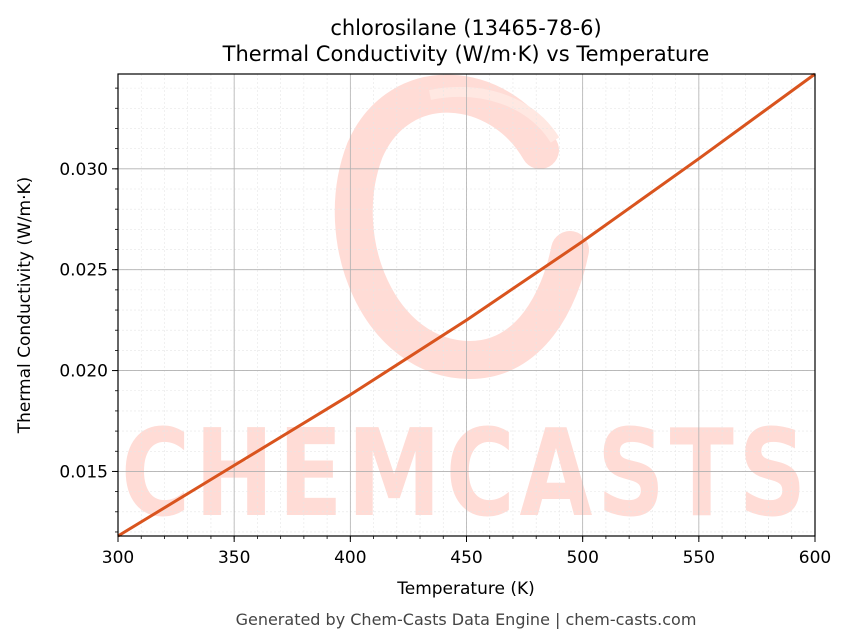  What do you see at coordinates (118, 558) in the screenshot?
I see `x-tick-label: 300` at bounding box center [118, 558].